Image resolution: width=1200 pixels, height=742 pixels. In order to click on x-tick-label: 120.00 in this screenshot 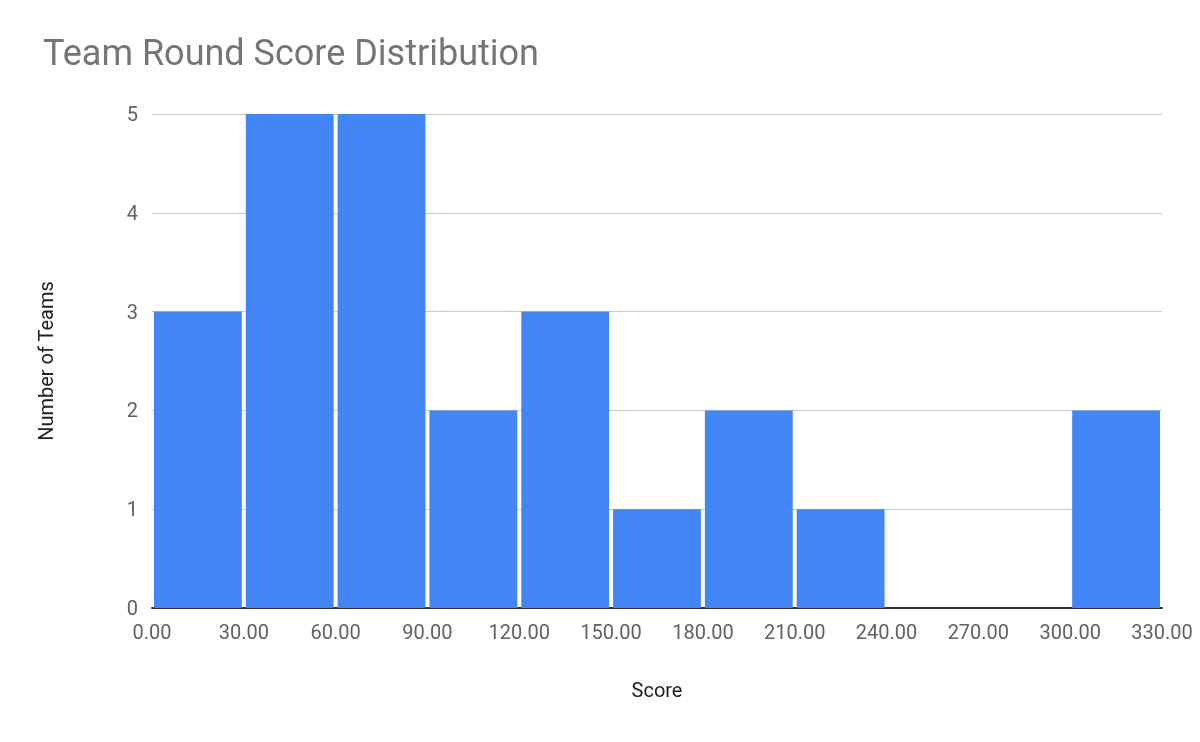, I will do `click(519, 632)`.